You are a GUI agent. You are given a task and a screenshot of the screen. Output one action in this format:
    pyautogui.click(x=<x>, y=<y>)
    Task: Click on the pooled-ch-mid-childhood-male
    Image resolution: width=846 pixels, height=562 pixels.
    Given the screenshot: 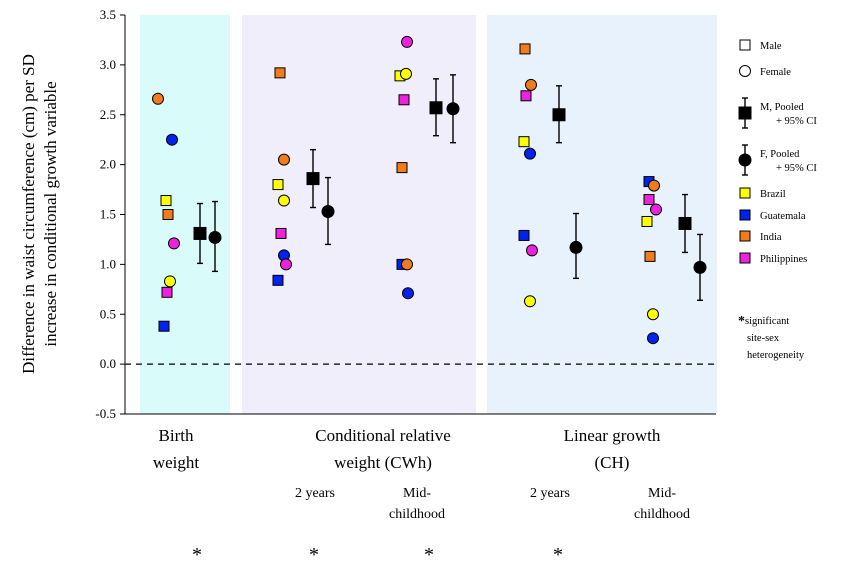 What is the action you would take?
    pyautogui.click(x=685, y=223)
    